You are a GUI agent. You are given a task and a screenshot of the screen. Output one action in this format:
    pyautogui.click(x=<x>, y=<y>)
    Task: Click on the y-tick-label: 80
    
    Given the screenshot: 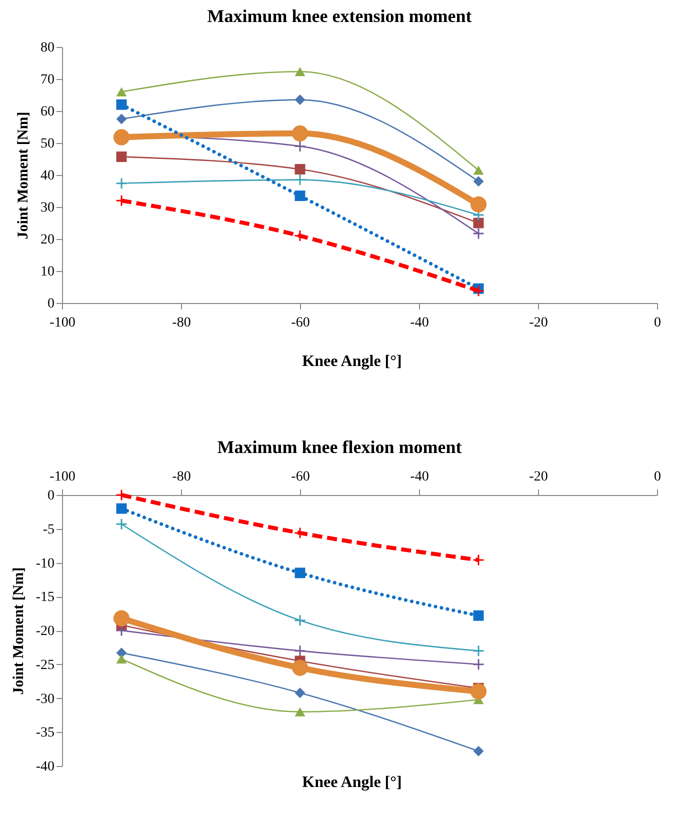 What is the action you would take?
    pyautogui.click(x=47, y=48)
    